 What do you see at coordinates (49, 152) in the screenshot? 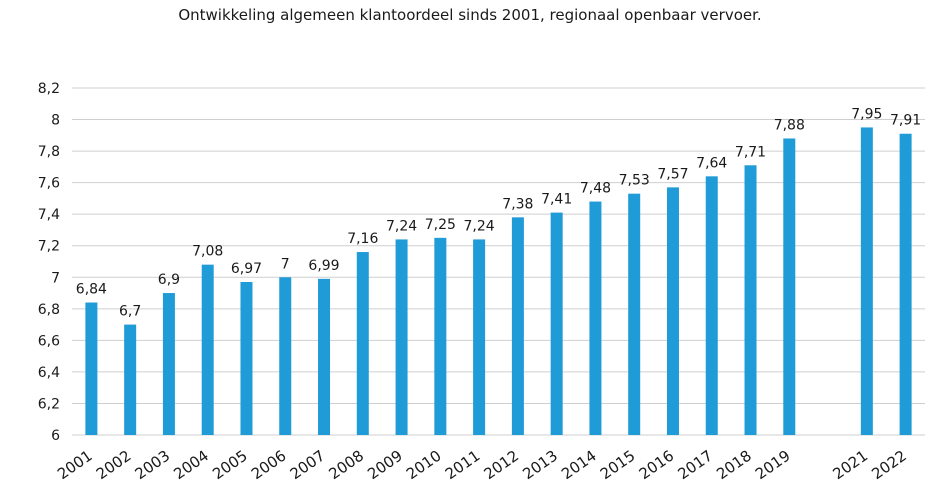
I see `y-tick-label: 7,8` at bounding box center [49, 152].